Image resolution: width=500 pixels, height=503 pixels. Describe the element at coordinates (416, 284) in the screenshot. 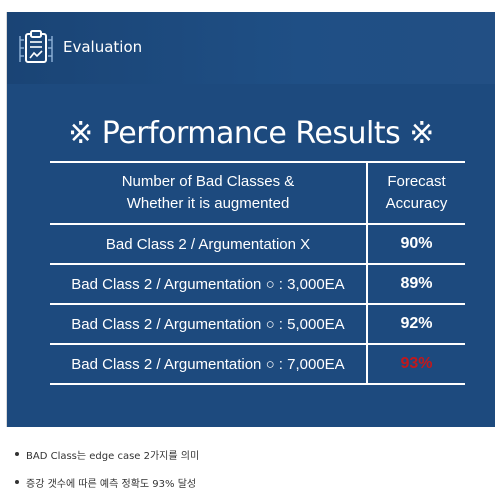

I see `row-accuracy: 89%` at that location.